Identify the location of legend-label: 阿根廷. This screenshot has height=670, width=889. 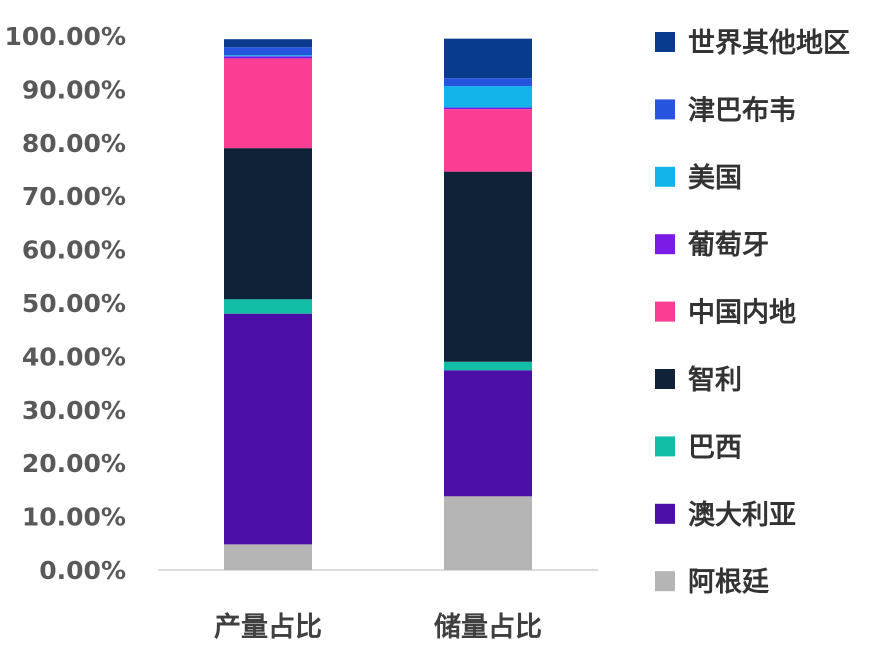
(728, 582).